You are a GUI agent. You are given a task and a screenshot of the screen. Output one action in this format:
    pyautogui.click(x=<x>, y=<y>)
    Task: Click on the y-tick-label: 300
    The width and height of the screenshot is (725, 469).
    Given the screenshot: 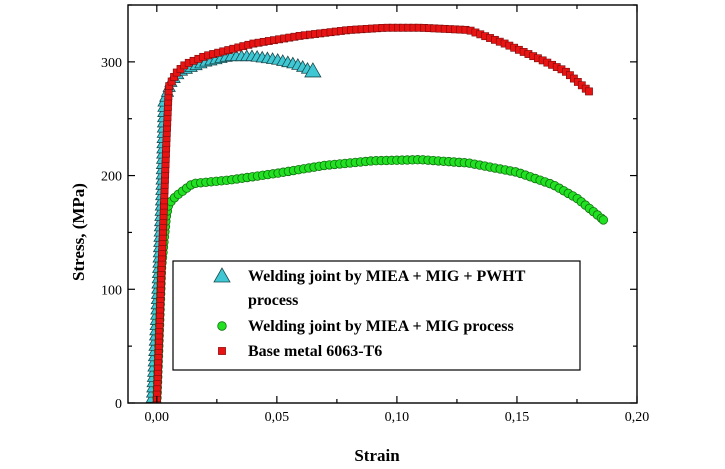 What is the action you would take?
    pyautogui.click(x=111, y=63)
    